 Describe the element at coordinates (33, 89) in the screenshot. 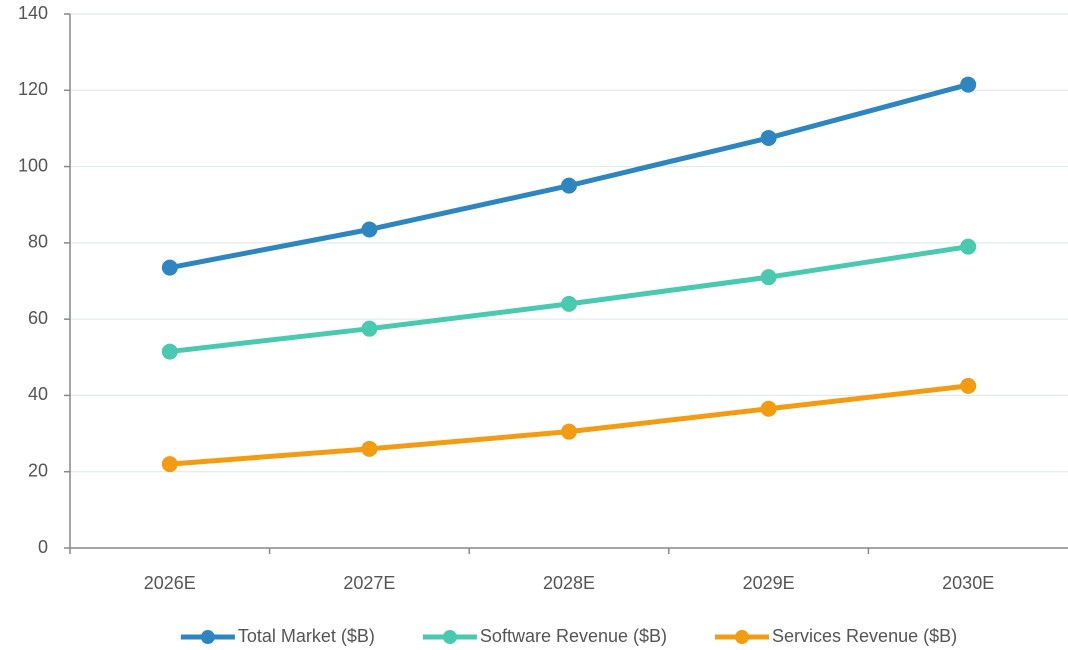

I see `y-tick-label: 120` at that location.